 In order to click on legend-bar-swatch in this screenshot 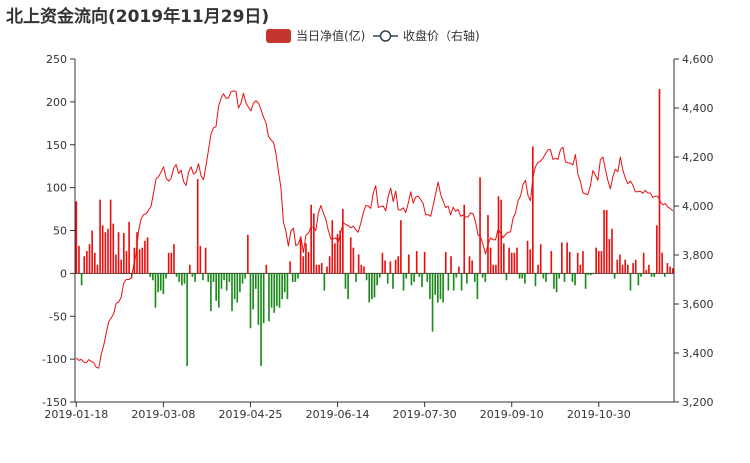, I will do `click(278, 36)`.